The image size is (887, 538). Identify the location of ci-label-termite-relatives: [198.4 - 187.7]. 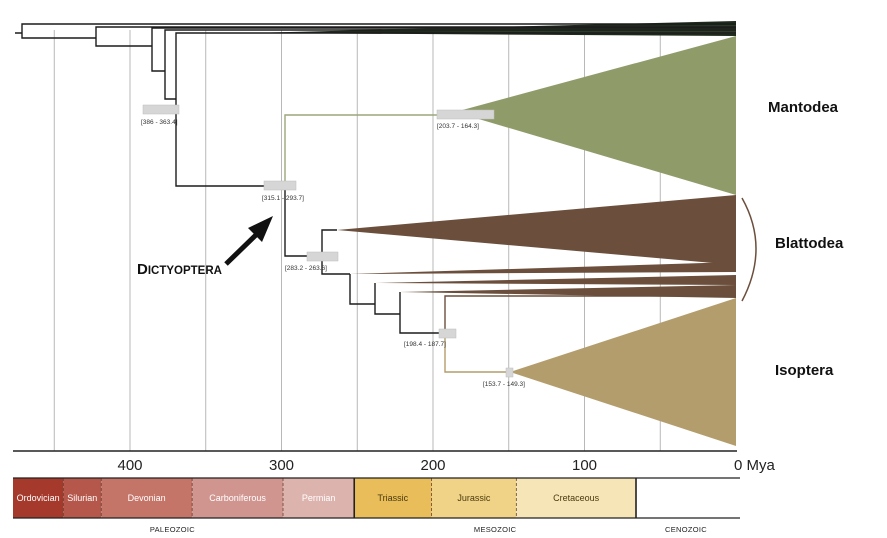
(425, 344).